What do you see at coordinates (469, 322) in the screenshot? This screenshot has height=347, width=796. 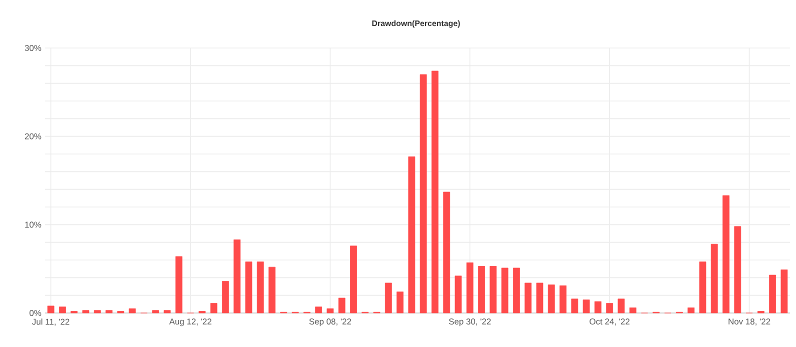 I see `x-tick-label: Sep 30, '22` at bounding box center [469, 322].